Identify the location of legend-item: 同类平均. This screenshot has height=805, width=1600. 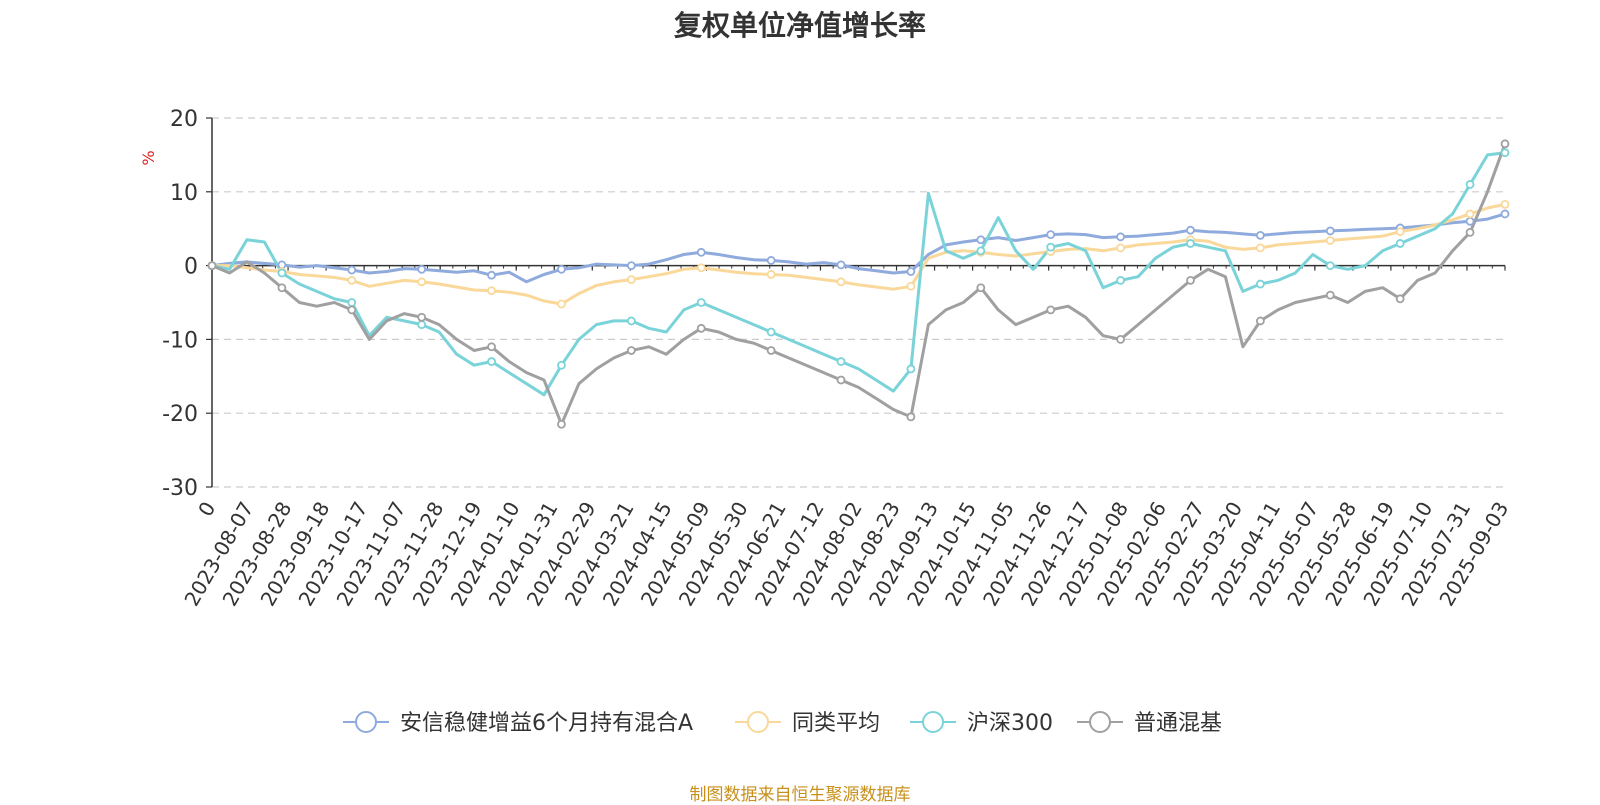
(807, 723).